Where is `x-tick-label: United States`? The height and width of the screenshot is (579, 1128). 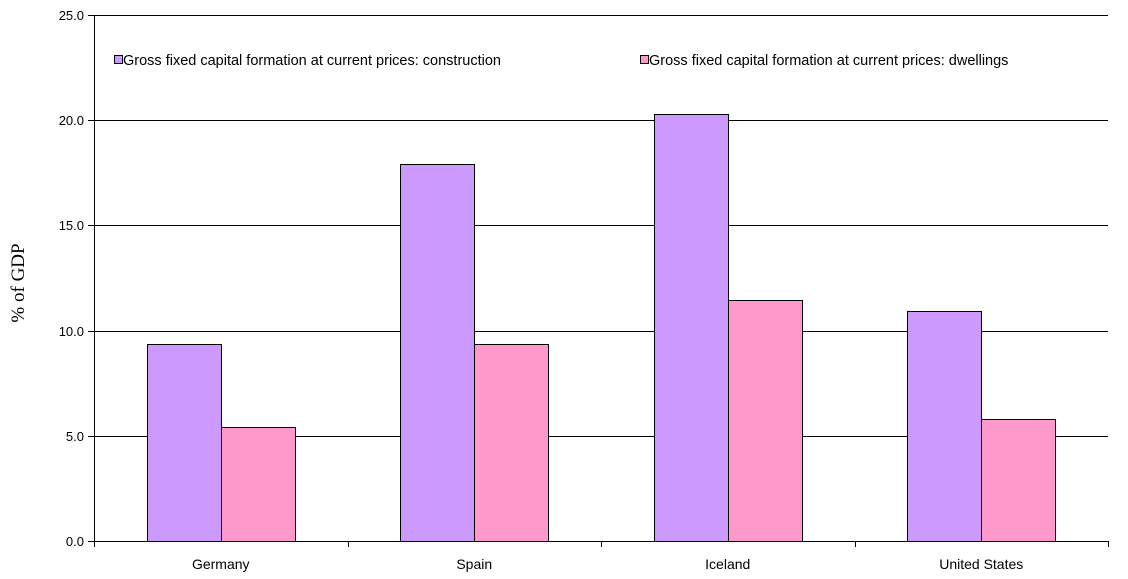
x-tick-label: United States is located at coordinates (981, 564).